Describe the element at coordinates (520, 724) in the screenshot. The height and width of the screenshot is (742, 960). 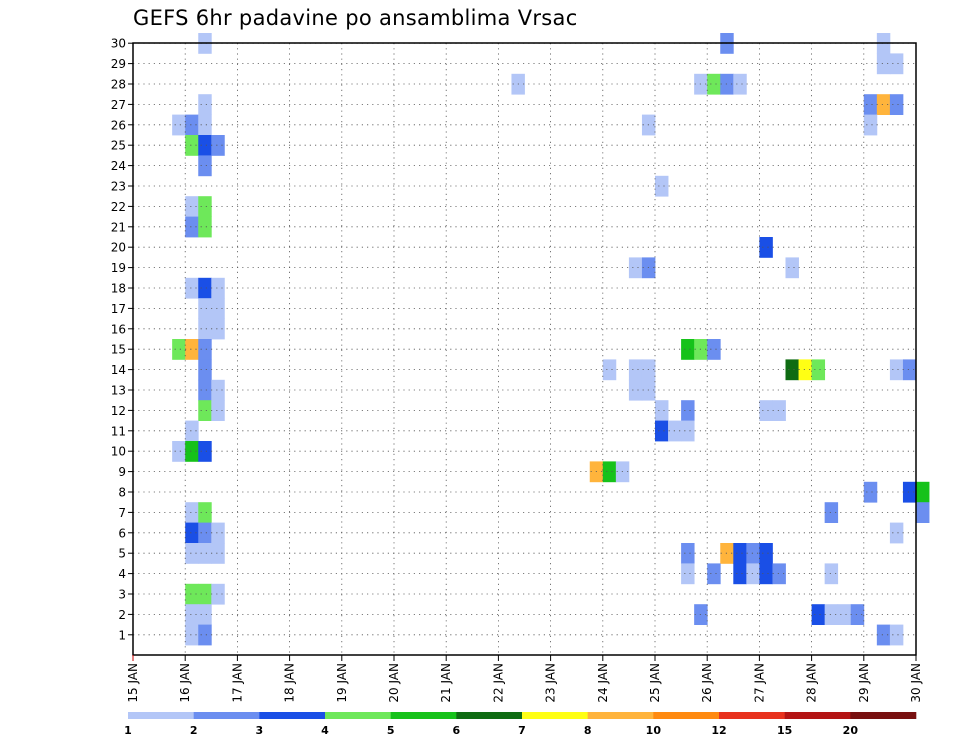
I see `colorbar: 1 2 3 4 5 6 7 8 10 12 15 20` at that location.